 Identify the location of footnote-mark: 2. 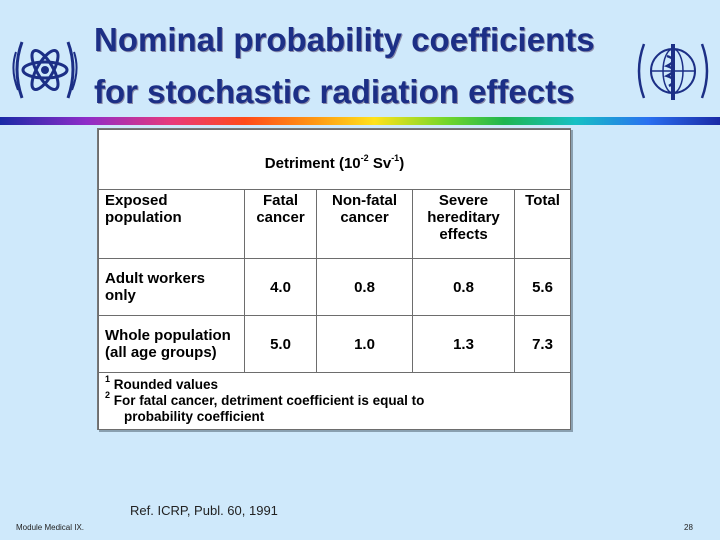
(108, 395).